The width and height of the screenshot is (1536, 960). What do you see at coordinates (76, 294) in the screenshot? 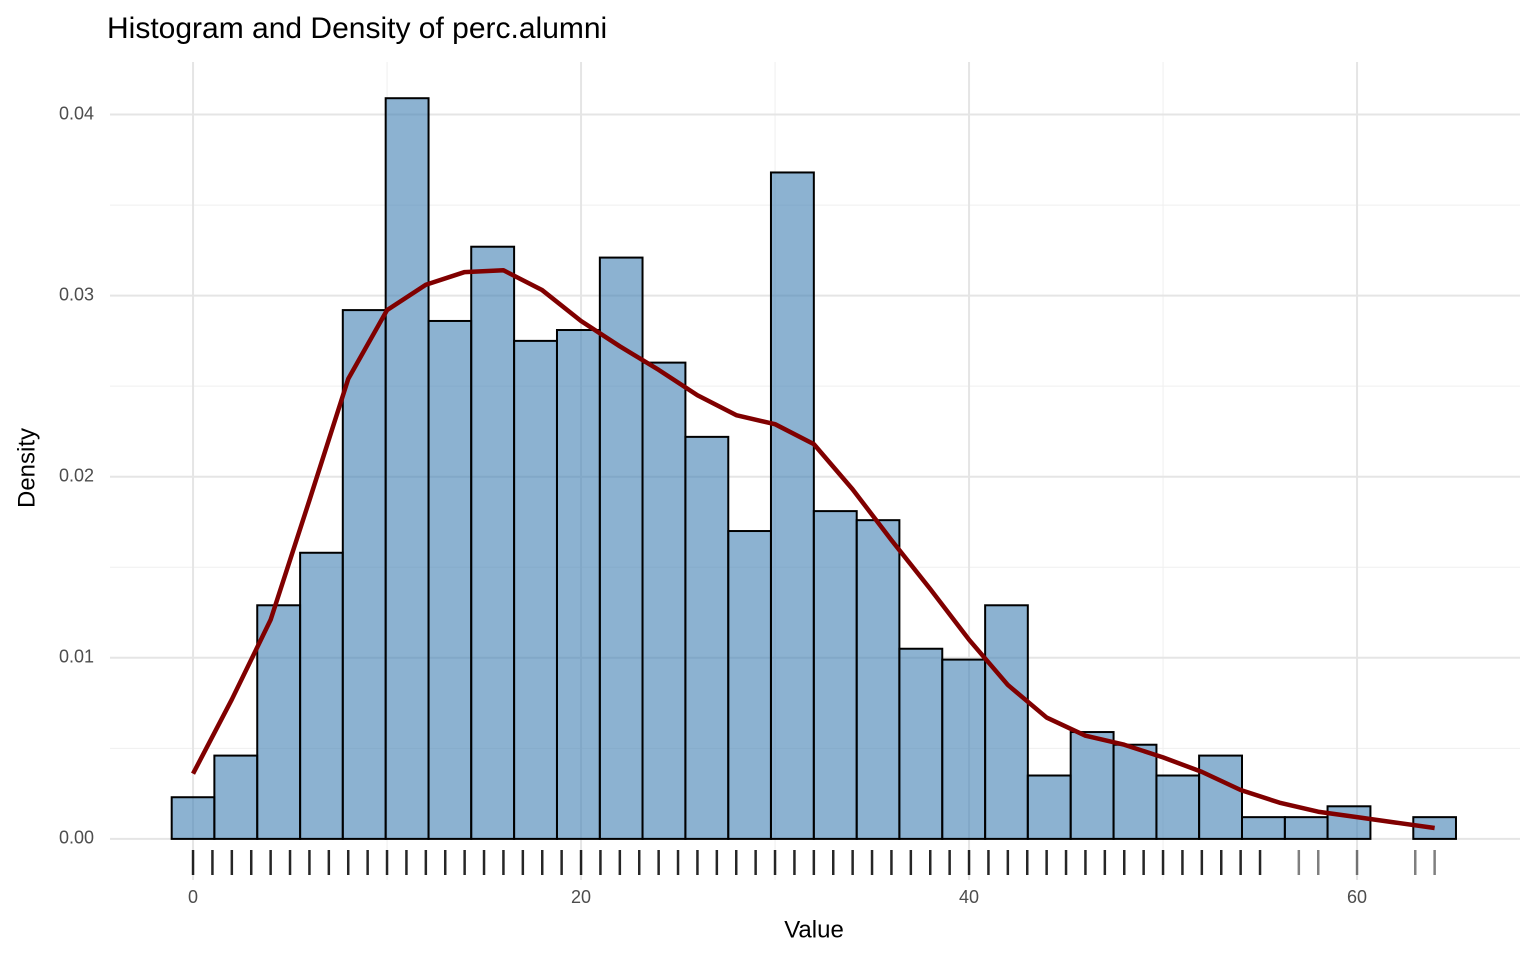
I see `y-tick-label: 0.03` at bounding box center [76, 294].